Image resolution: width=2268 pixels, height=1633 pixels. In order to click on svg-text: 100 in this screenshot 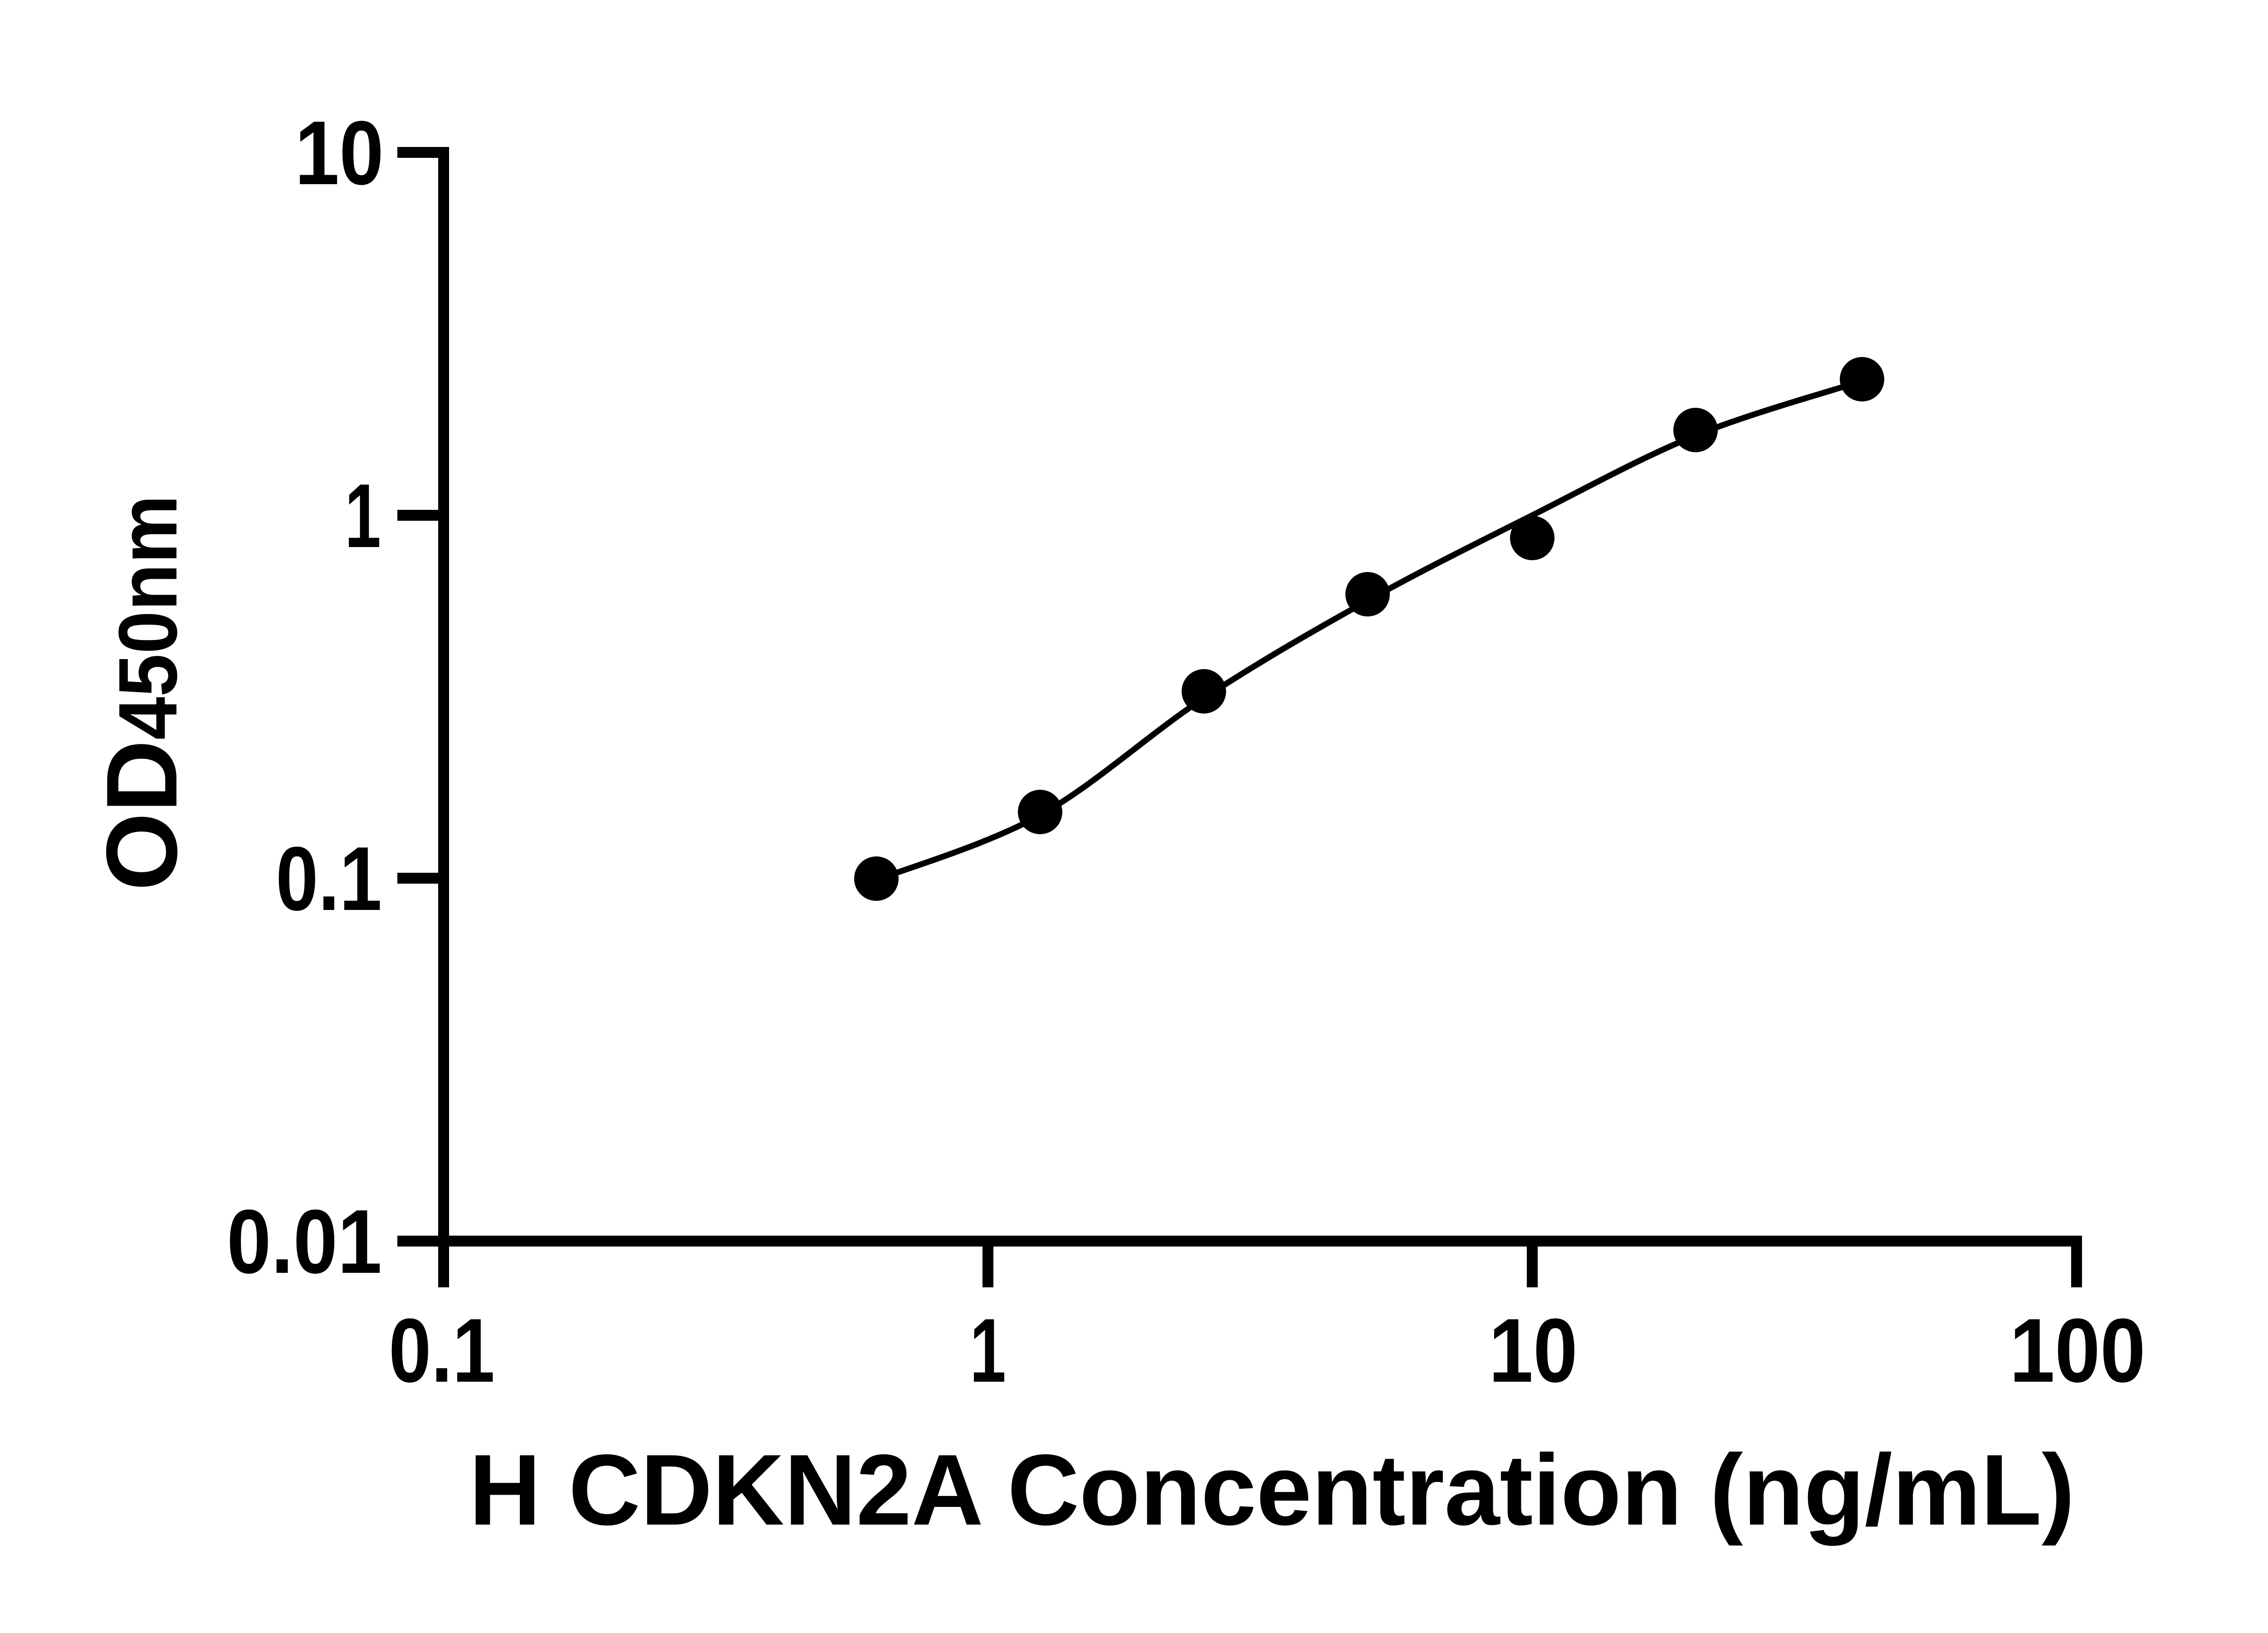, I will do `click(2078, 1350)`.